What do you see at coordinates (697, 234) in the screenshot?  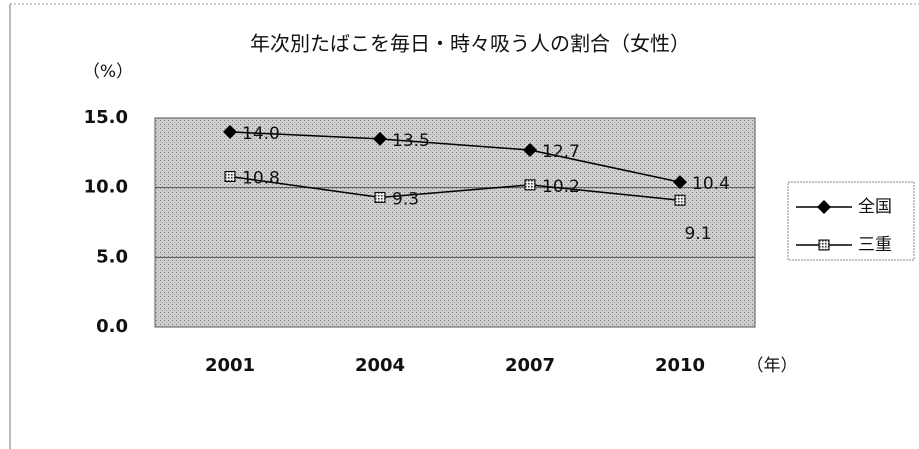 I see `data-label: 9.1` at bounding box center [697, 234].